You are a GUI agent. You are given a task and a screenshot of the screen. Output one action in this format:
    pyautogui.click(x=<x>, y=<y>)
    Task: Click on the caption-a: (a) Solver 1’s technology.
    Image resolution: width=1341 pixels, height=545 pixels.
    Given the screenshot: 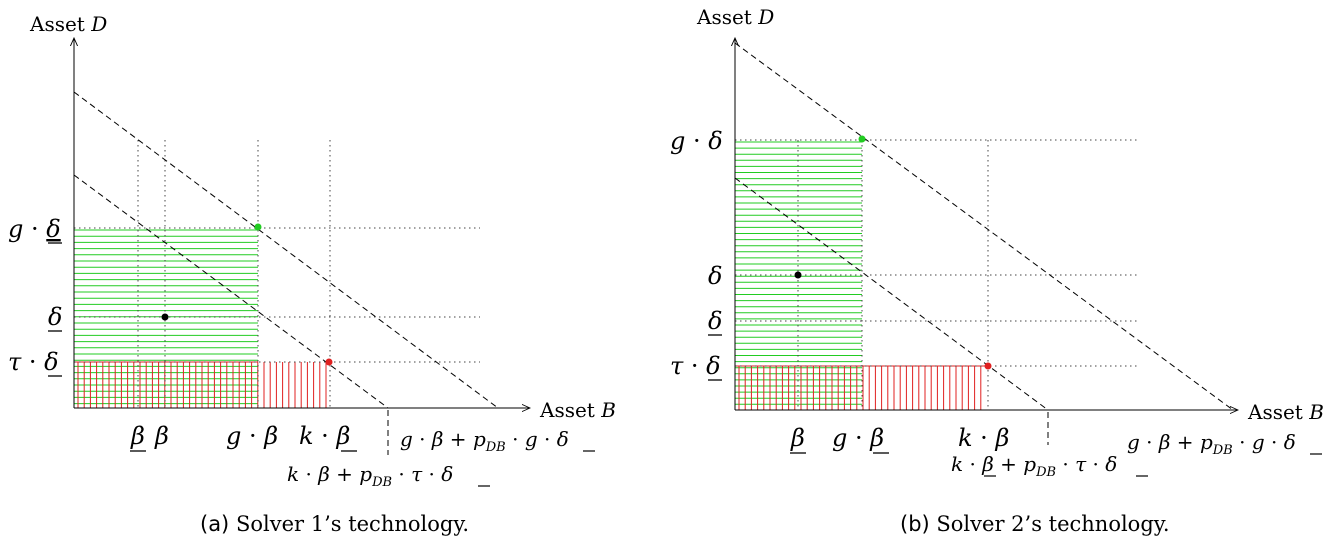 What is the action you would take?
    pyautogui.click(x=334, y=524)
    